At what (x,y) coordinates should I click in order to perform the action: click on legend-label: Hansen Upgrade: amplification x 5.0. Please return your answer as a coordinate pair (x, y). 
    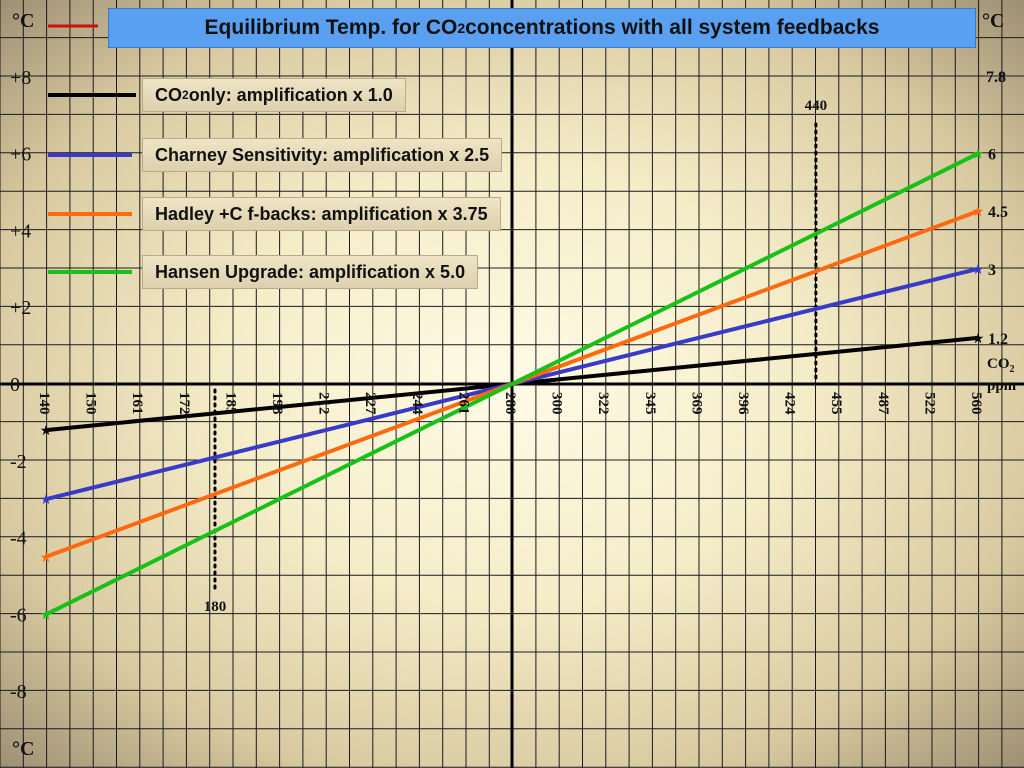
    Looking at the image, I should click on (310, 271).